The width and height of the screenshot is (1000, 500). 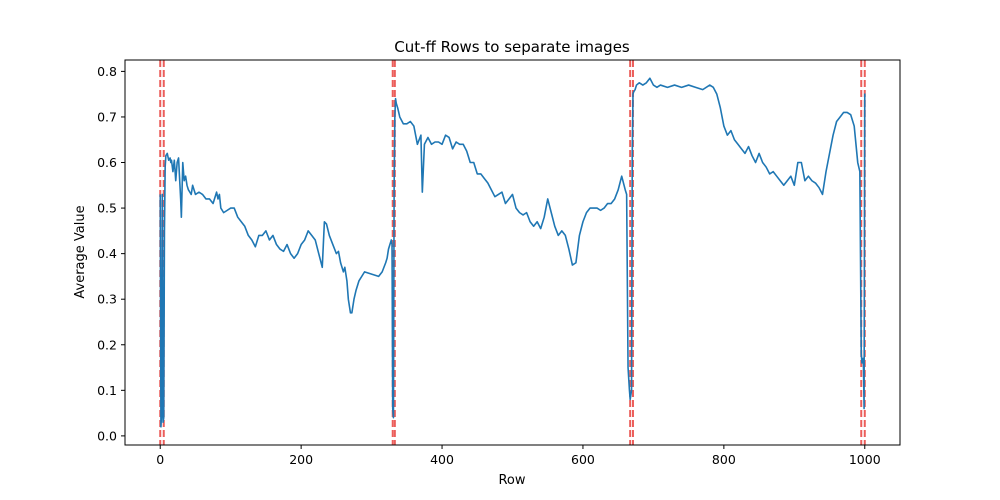 I want to click on y-tick-label: 0.6, so click(x=107, y=162).